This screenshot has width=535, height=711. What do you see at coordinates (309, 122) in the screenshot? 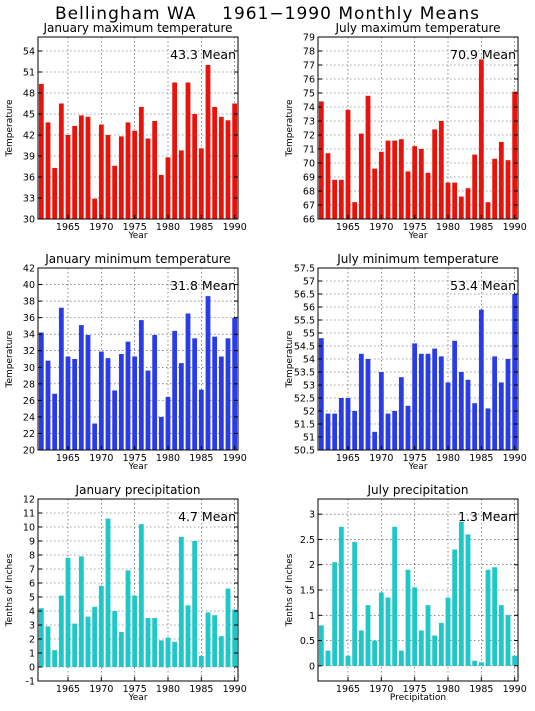
I see `y-tick-label: 73` at bounding box center [309, 122].